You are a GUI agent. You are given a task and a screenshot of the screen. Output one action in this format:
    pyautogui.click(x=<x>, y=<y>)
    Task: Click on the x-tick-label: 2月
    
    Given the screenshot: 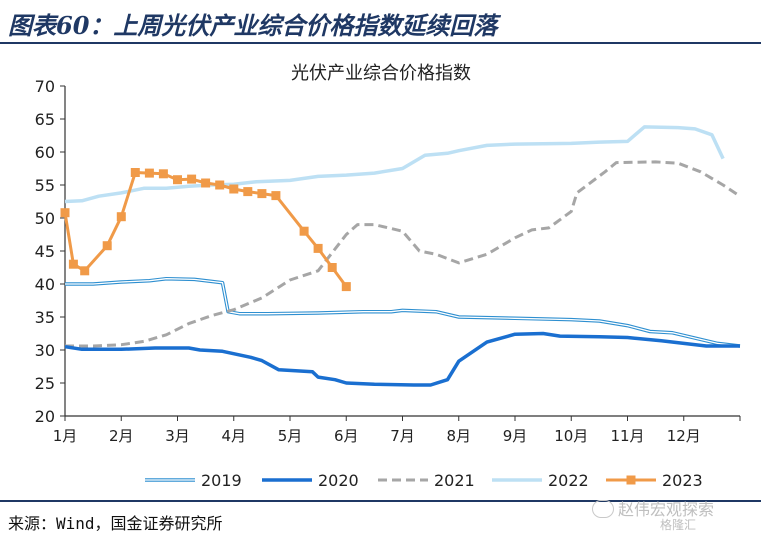 What is the action you would take?
    pyautogui.click(x=121, y=436)
    